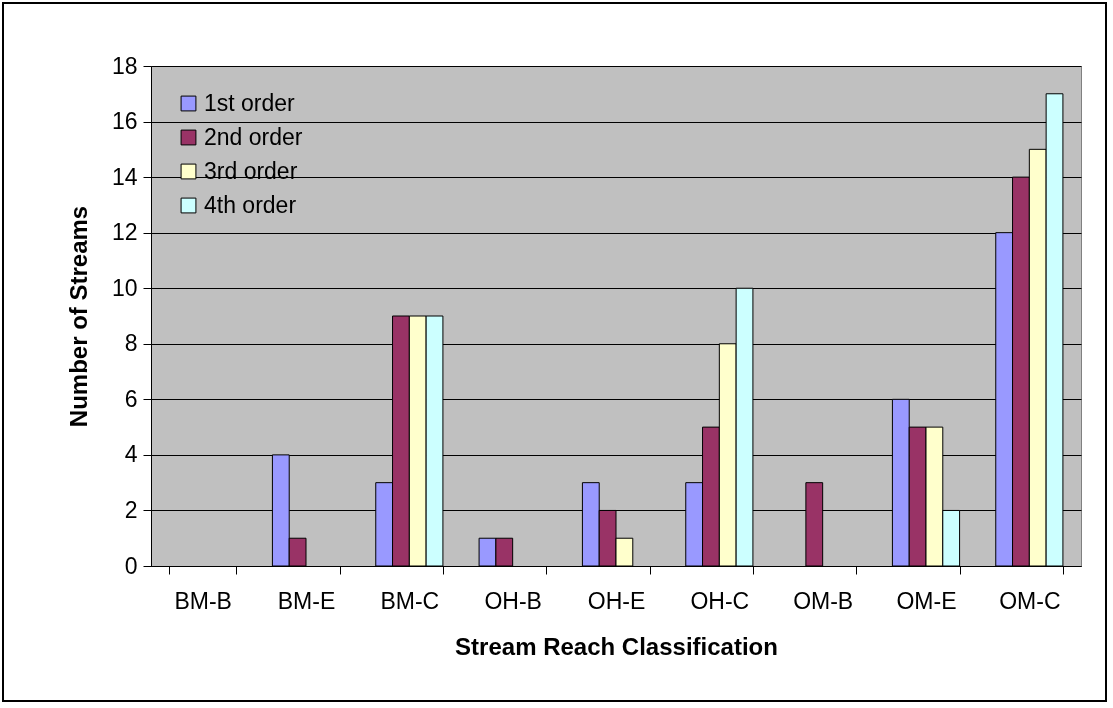 Image resolution: width=1113 pixels, height=708 pixels. Describe the element at coordinates (131, 343) in the screenshot. I see `y-tick-label: 8` at that location.